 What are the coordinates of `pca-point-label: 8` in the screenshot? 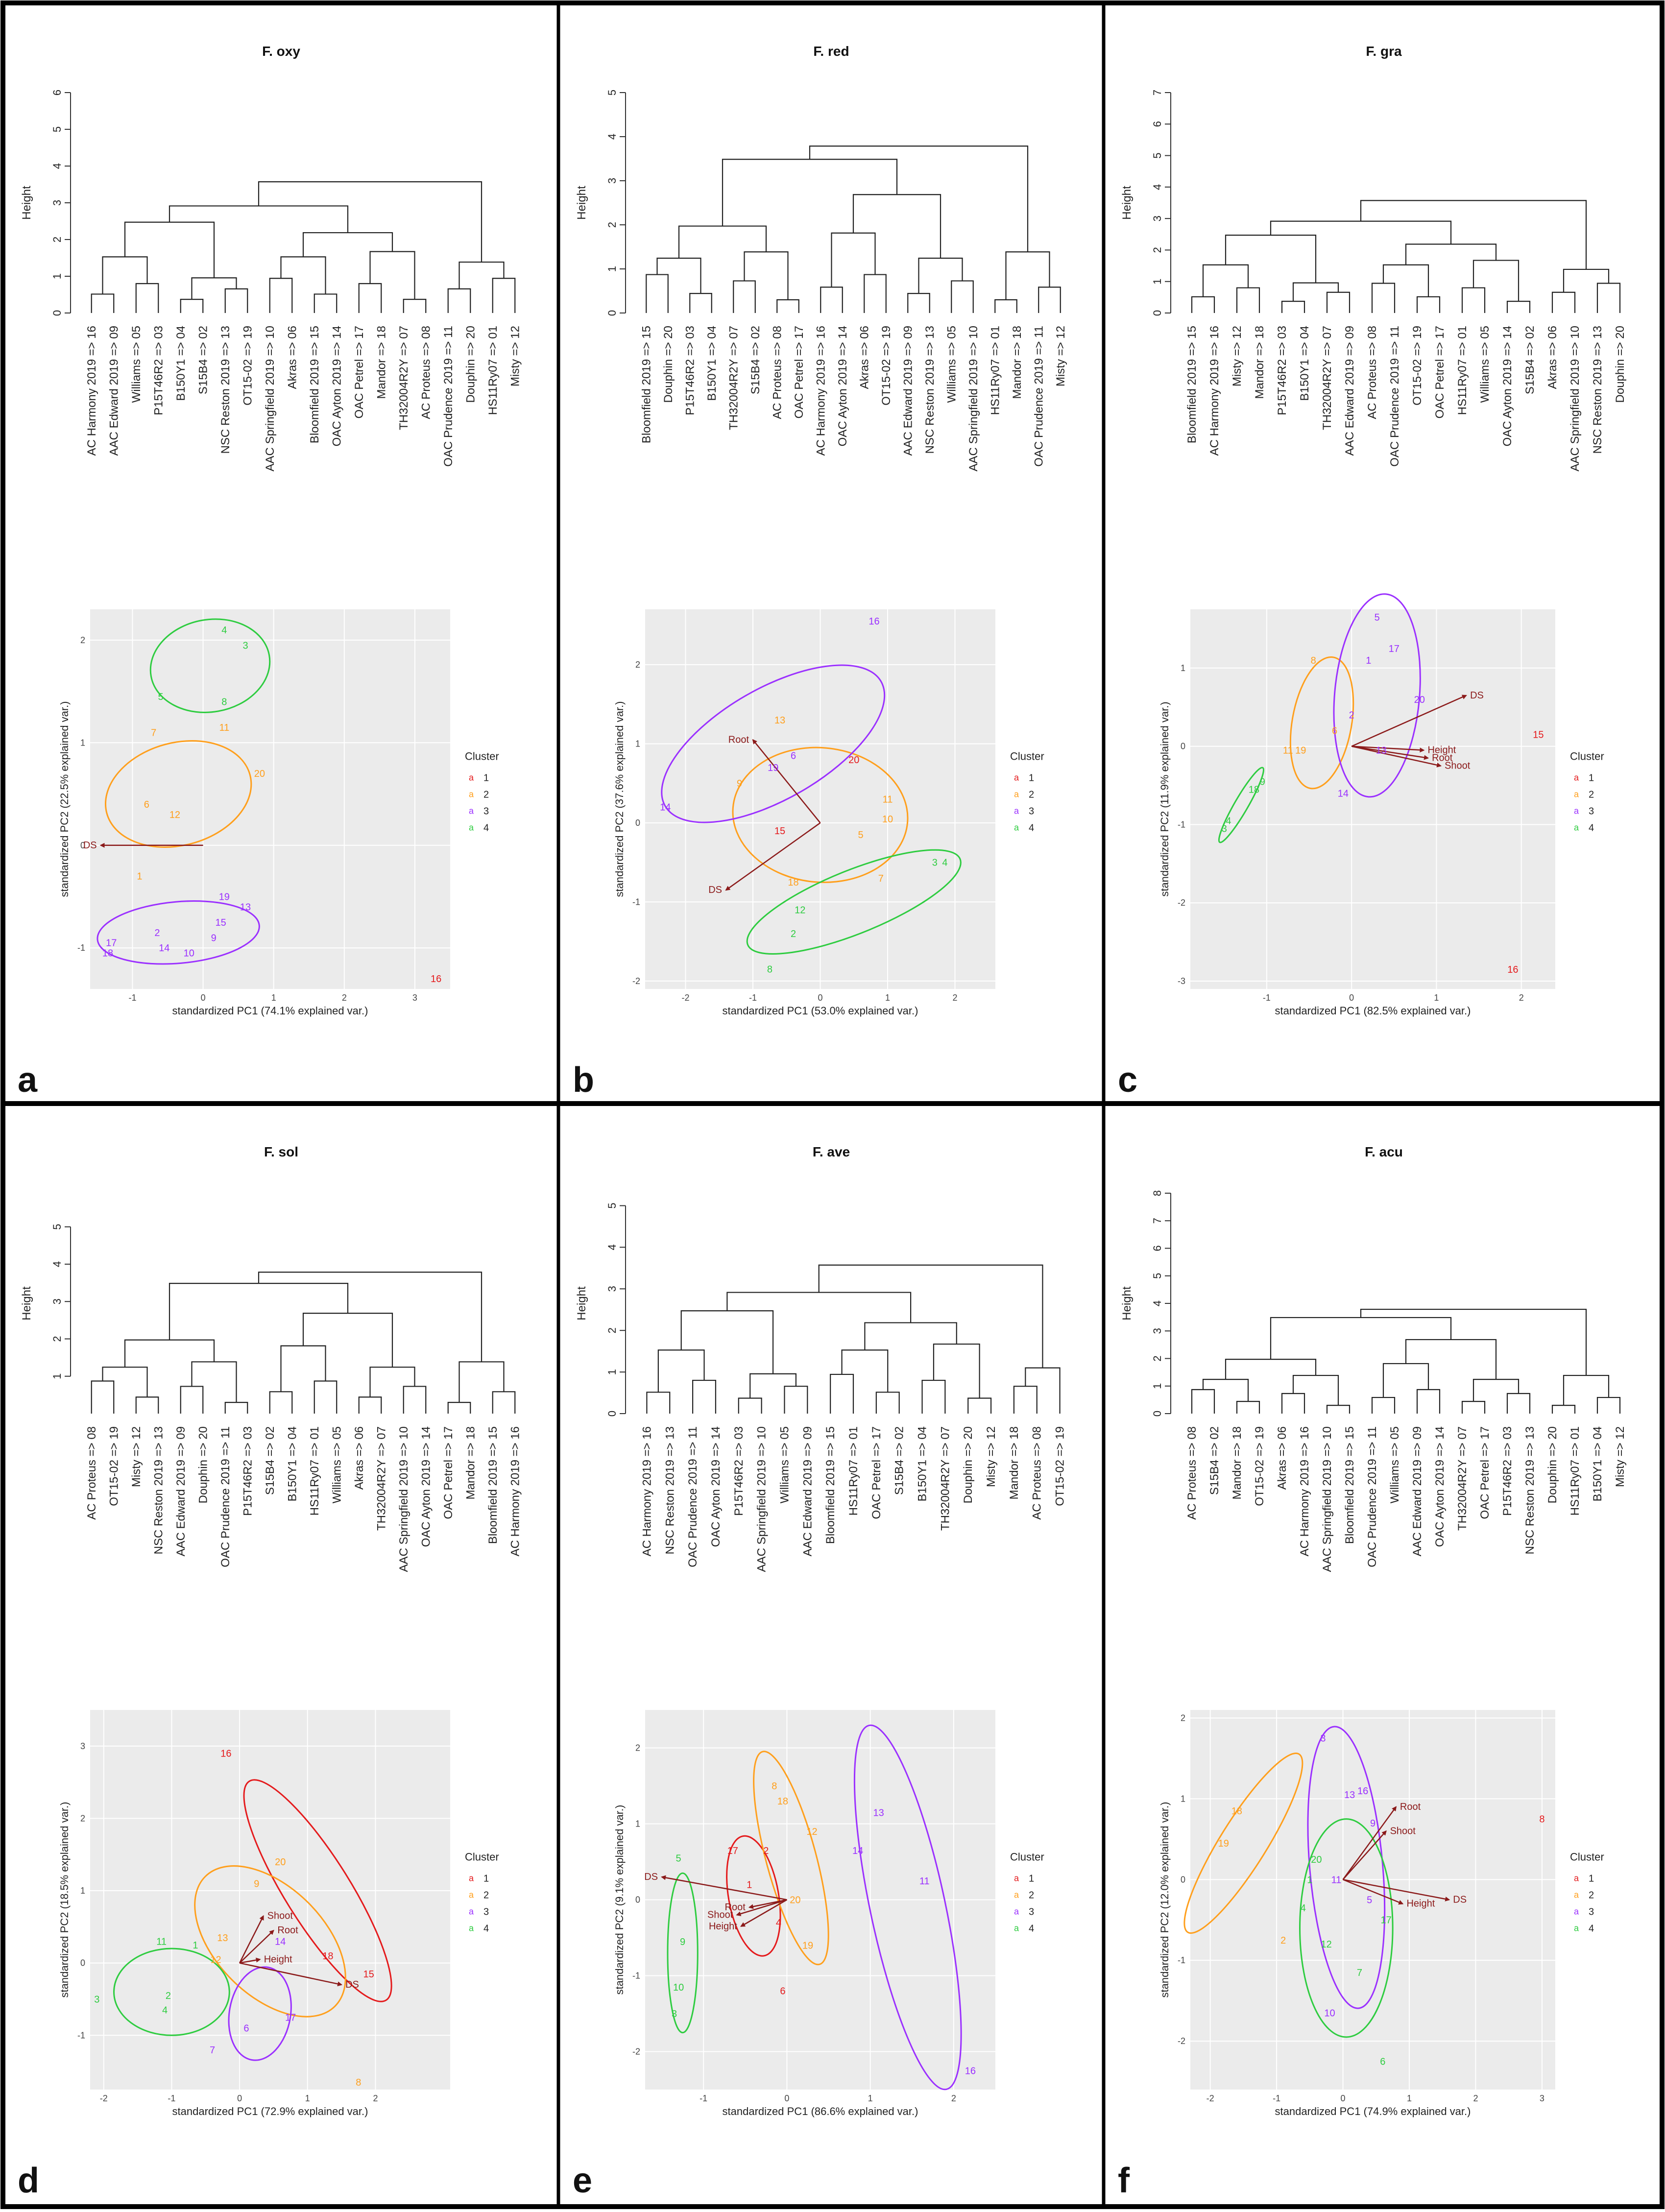 It's located at (224, 702).